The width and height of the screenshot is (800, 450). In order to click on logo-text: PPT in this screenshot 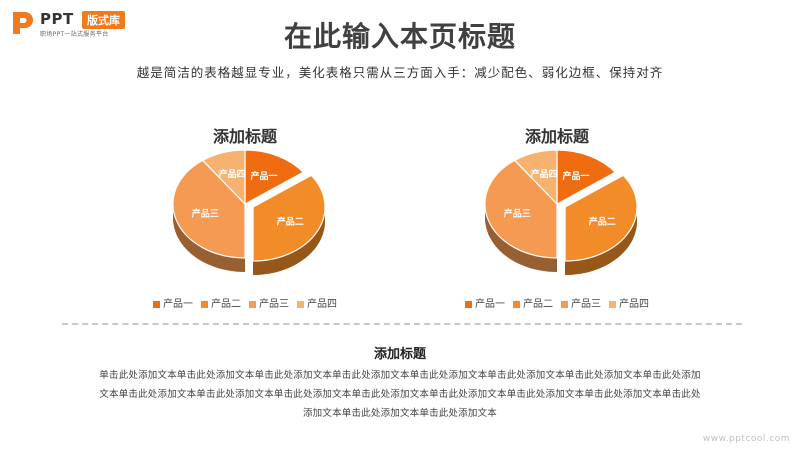, I will do `click(57, 19)`.